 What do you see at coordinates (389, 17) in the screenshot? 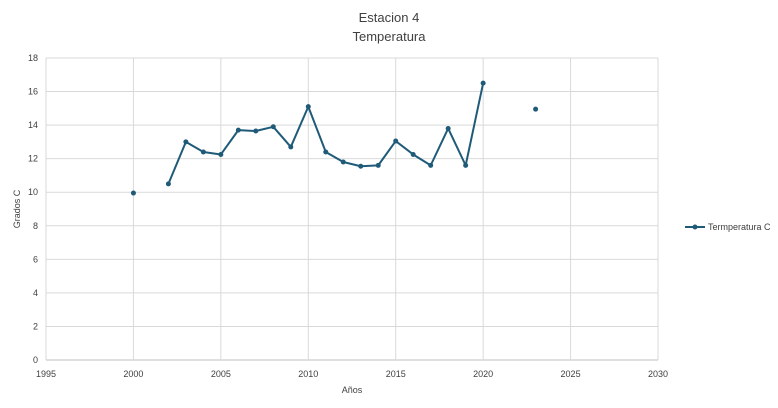
I see `chart-title: Estacion 4` at bounding box center [389, 17].